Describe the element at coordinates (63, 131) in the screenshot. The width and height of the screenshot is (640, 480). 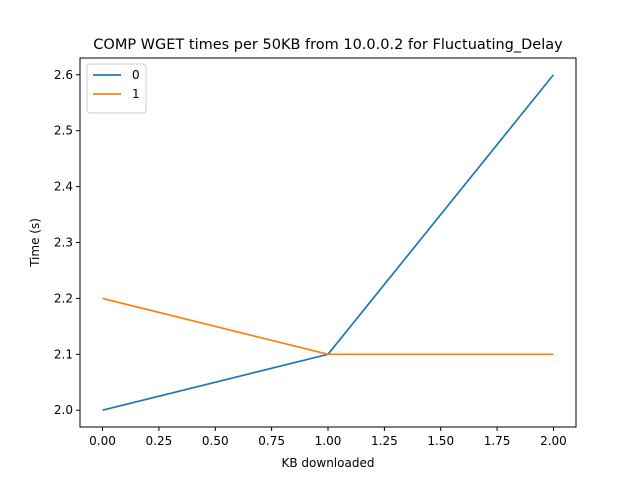
I see `y-tick-label: 2.5` at that location.